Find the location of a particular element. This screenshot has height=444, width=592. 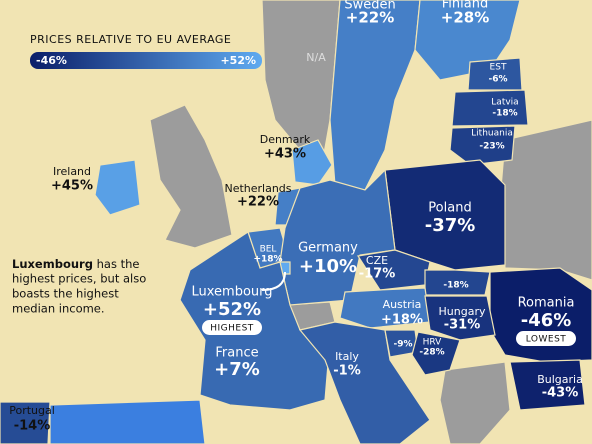

country-value: -28% is located at coordinates (431, 353).